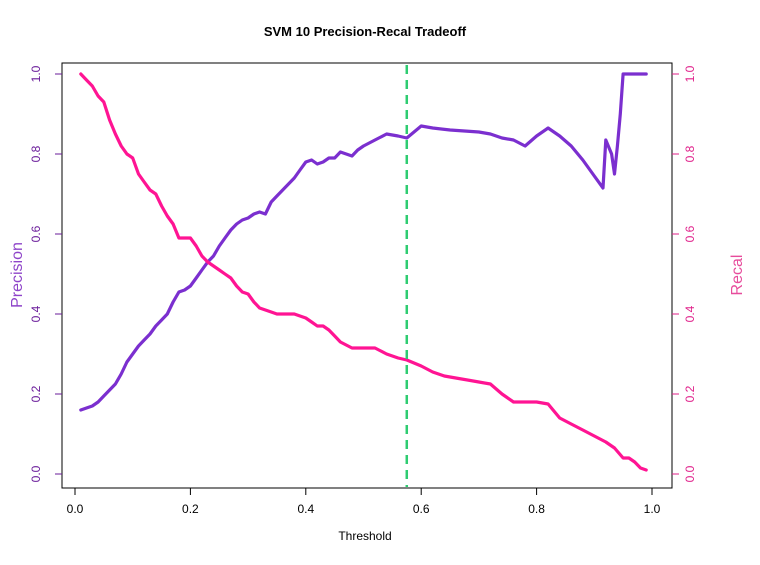  I want to click on y-left-tick-label: 0.2, so click(36, 393).